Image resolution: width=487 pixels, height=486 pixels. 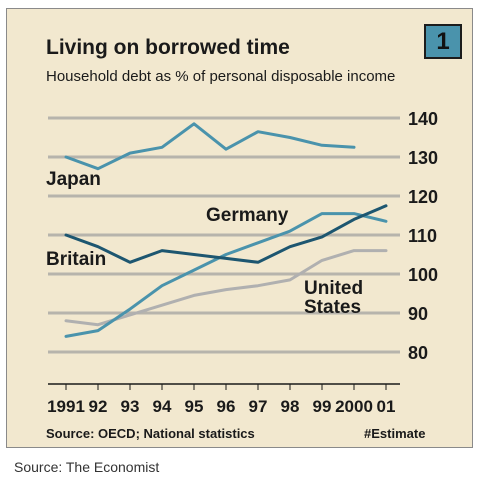 What do you see at coordinates (443, 41) in the screenshot?
I see `chart-number-badge: 1` at bounding box center [443, 41].